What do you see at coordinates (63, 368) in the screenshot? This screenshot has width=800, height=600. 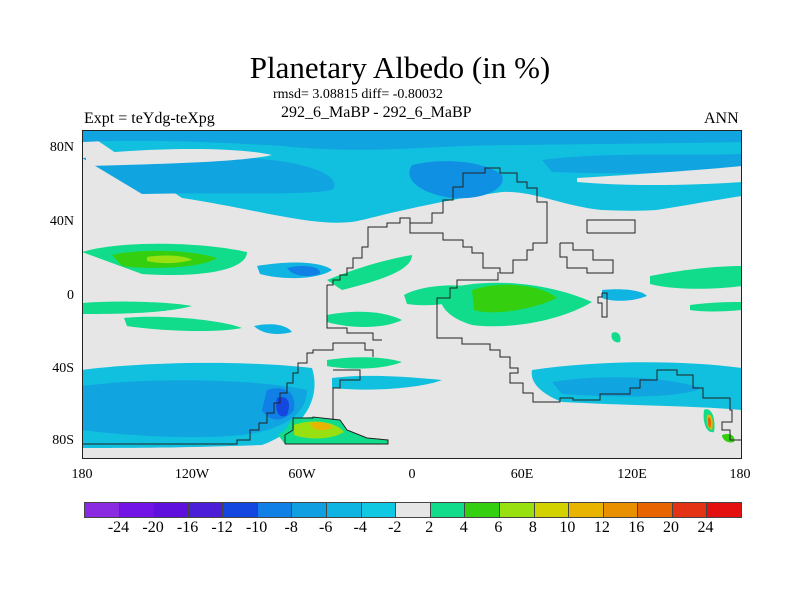 I see `lat-tick-label: 40S` at bounding box center [63, 368].